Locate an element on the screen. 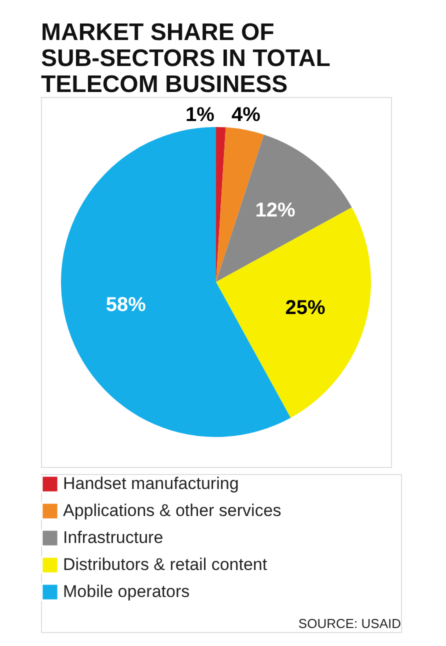  data-label: 12% is located at coordinates (275, 210).